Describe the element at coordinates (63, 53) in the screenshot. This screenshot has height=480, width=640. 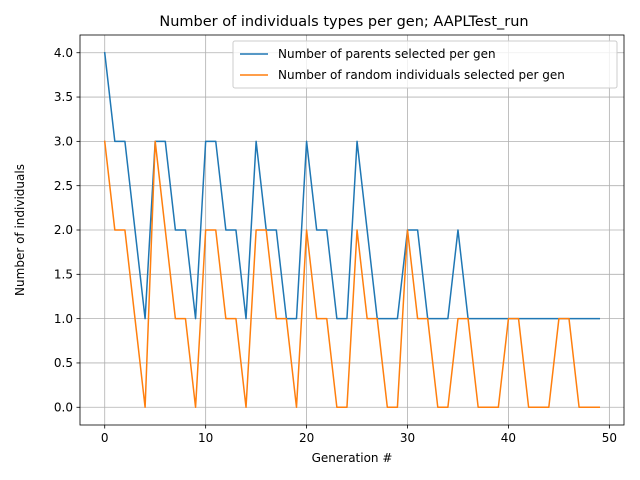
I see `y-tick-label: 4.0` at that location.